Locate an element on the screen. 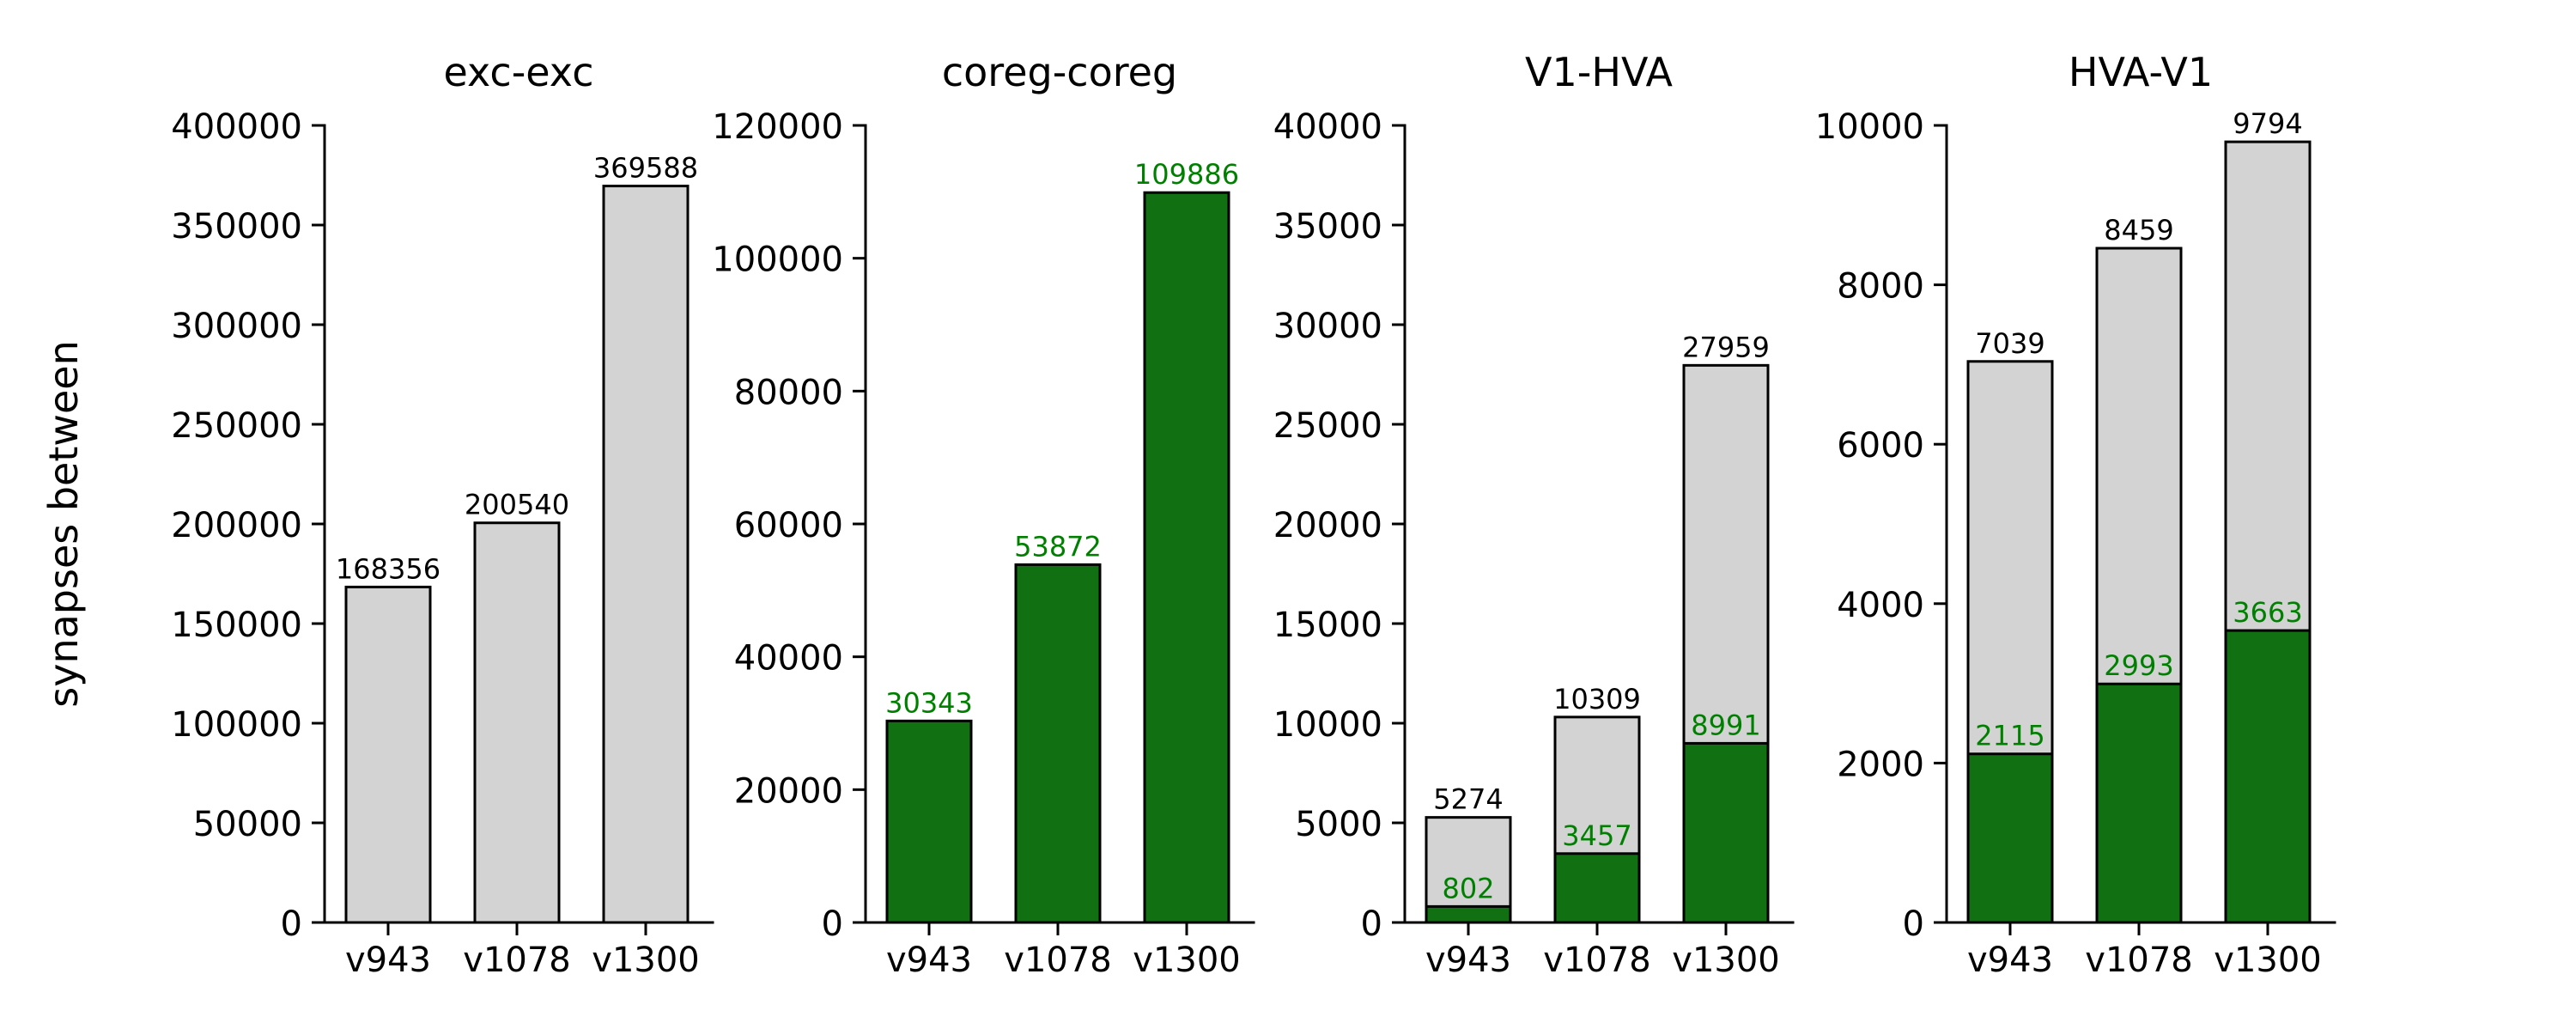 Image resolution: width=2576 pixels, height=1035 pixels. bar-total-label: 8459 is located at coordinates (2138, 230).